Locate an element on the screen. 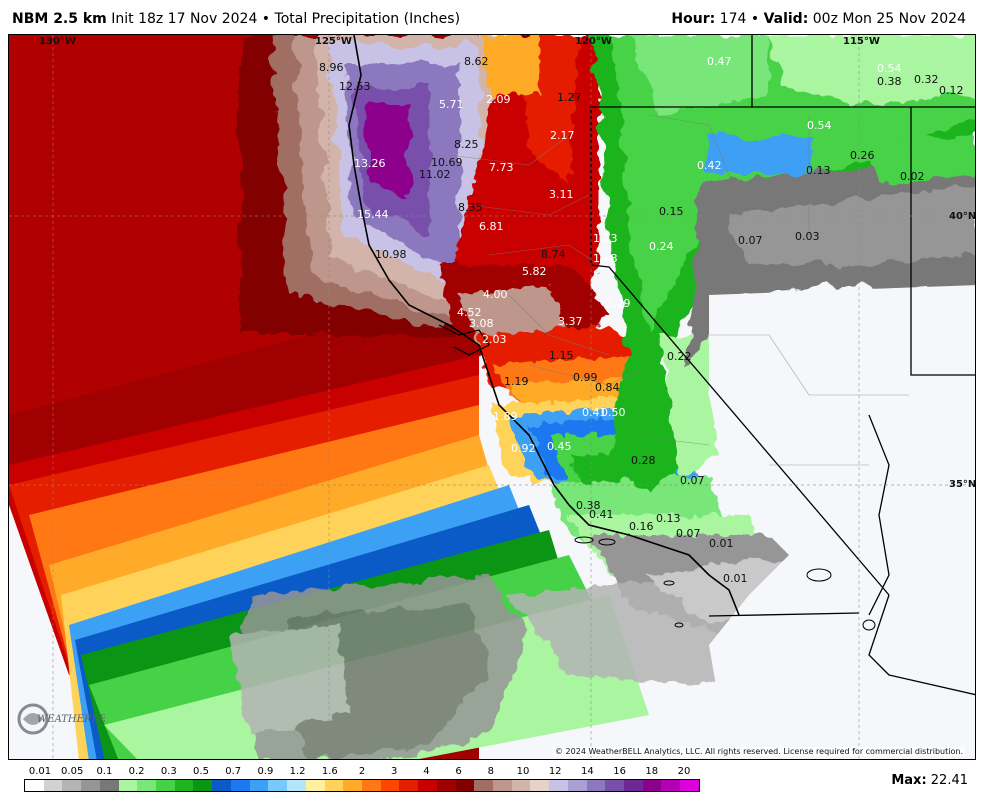 The height and width of the screenshot is (808, 984). point-value-label: 1.23 is located at coordinates (605, 238).